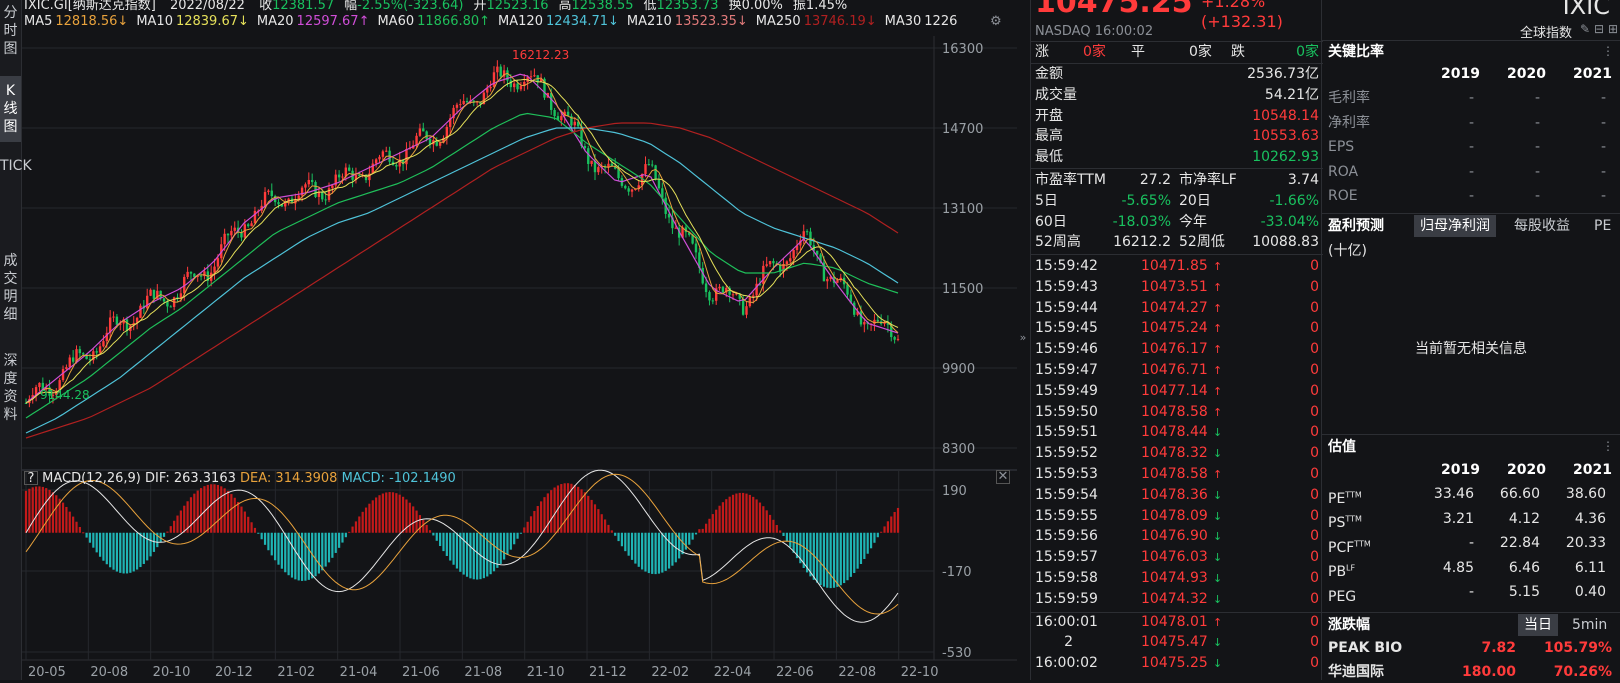 Image resolution: width=1620 pixels, height=683 pixels. What do you see at coordinates (1590, 625) in the screenshot?
I see `tab-5min: 5min` at bounding box center [1590, 625].